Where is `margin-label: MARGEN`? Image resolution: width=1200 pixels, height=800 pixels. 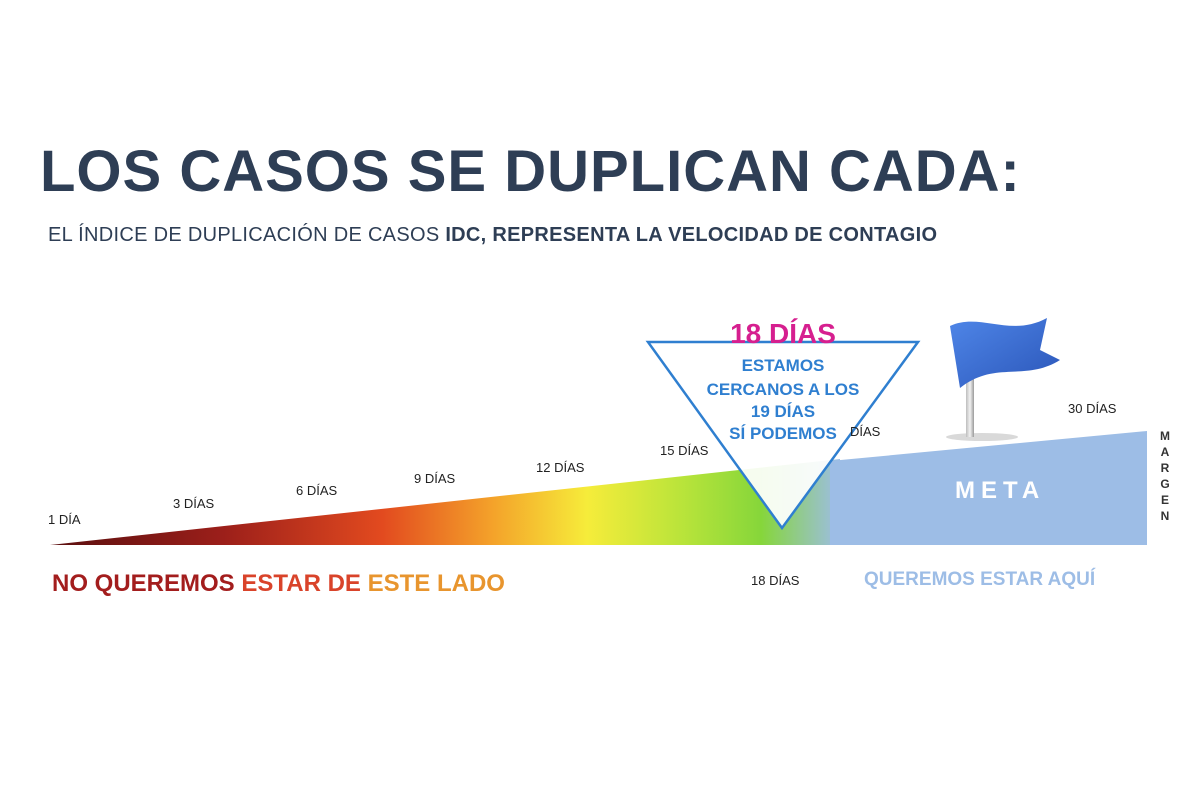
margin-label: MARGEN is located at coordinates (1165, 476).